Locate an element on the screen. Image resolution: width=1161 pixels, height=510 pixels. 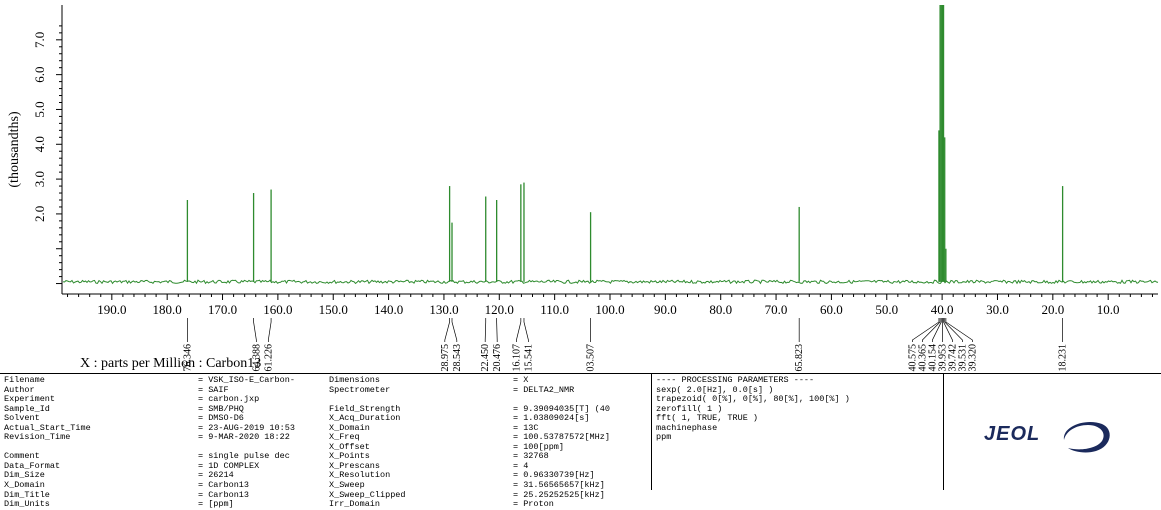
processing-line: ppm is located at coordinates (753, 438).